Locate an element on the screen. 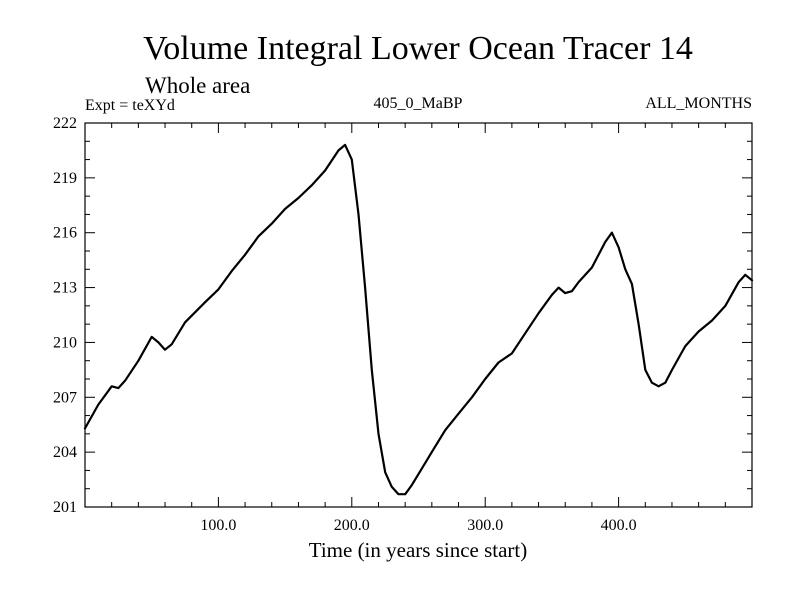 This screenshot has height=600, width=800. chart-title: Volume Integral Lower Ocean Tracer 14 is located at coordinates (418, 48).